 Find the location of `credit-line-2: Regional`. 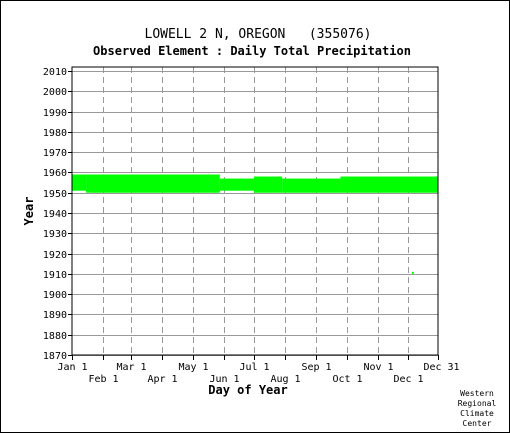

credit-line-2: Regional is located at coordinates (477, 403).